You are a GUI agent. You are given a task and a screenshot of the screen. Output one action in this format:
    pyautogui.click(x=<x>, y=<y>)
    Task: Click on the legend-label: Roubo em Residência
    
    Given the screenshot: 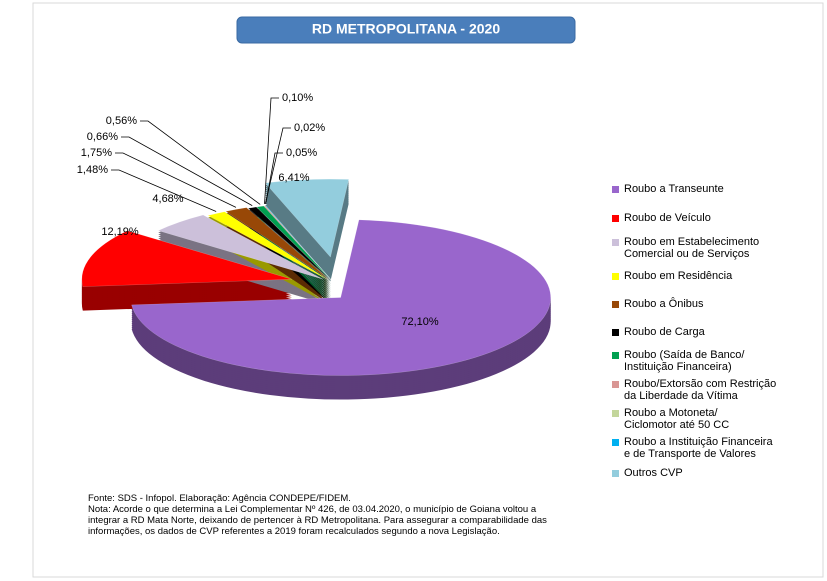 What is the action you would take?
    pyautogui.click(x=678, y=276)
    